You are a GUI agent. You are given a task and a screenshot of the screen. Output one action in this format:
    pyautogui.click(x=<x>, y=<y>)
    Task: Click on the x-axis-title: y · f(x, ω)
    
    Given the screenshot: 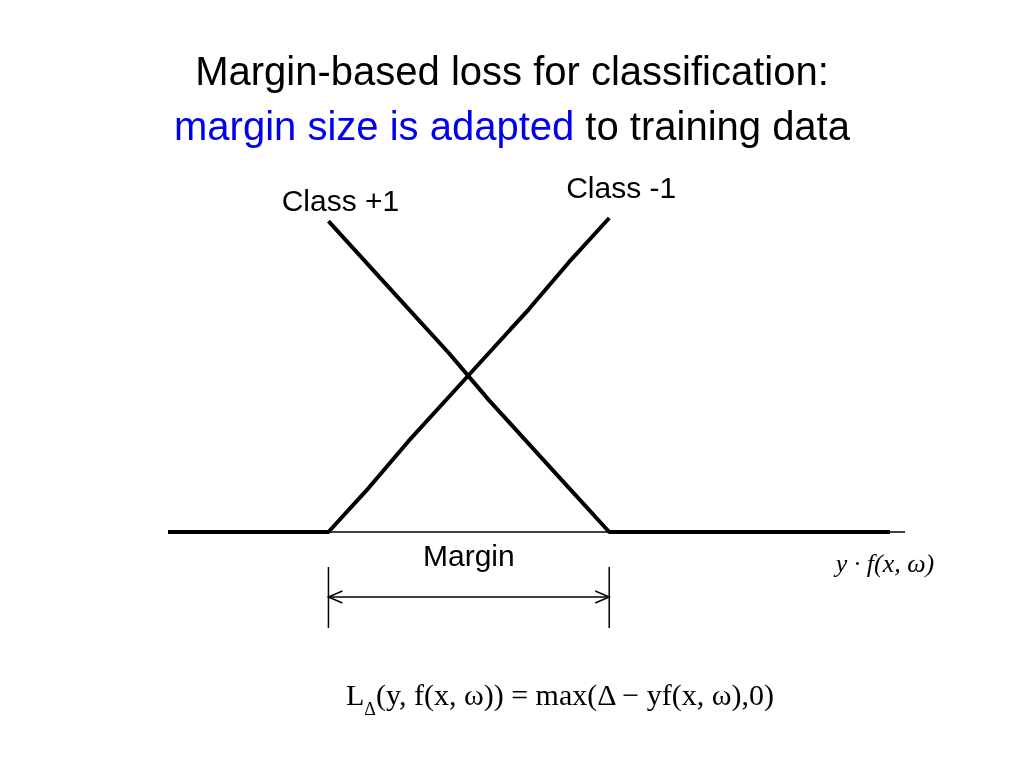 What is the action you would take?
    pyautogui.click(x=883, y=563)
    